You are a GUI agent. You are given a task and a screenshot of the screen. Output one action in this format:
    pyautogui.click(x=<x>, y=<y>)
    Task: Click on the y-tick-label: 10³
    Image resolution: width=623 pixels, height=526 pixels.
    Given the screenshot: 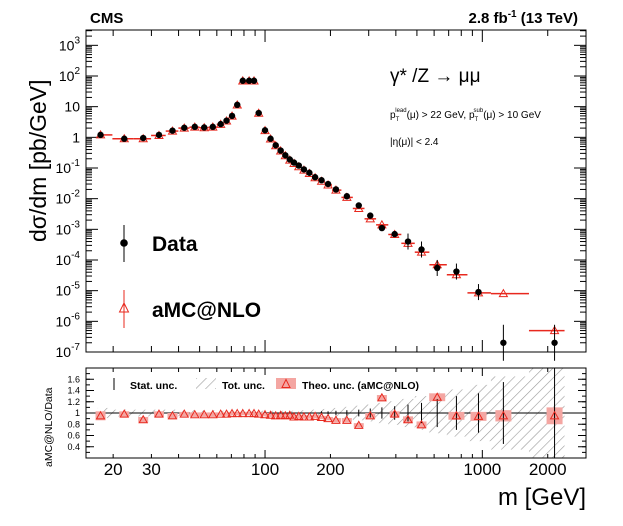 What is the action you would take?
    pyautogui.click(x=70, y=44)
    